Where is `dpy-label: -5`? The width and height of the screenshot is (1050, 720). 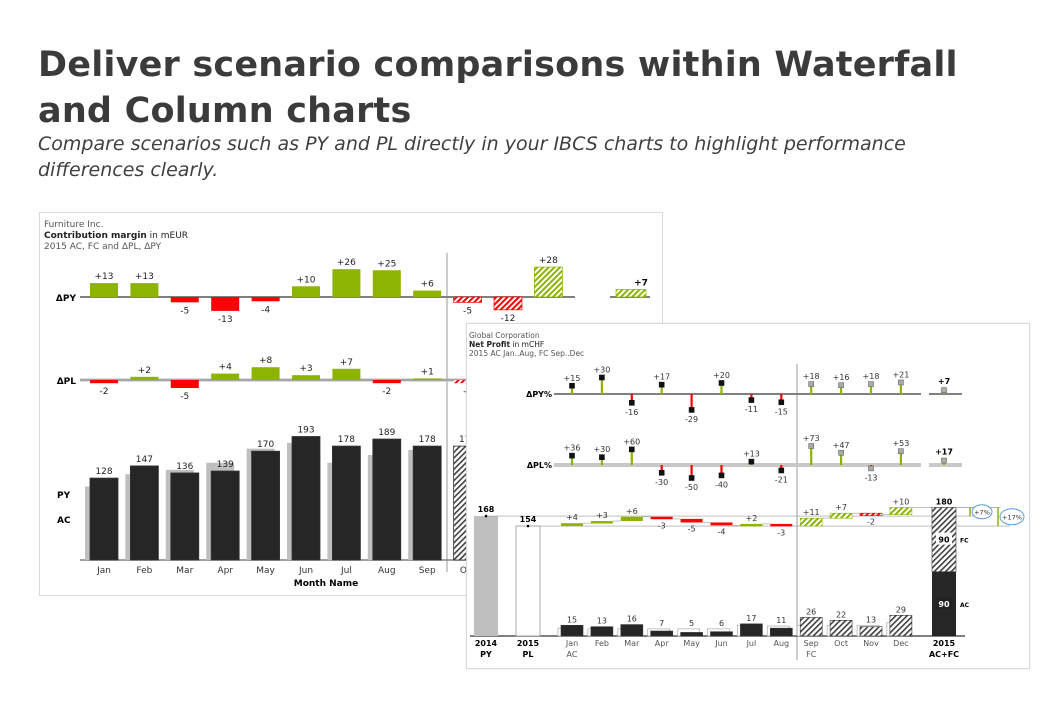 dpy-label: -5 is located at coordinates (467, 311).